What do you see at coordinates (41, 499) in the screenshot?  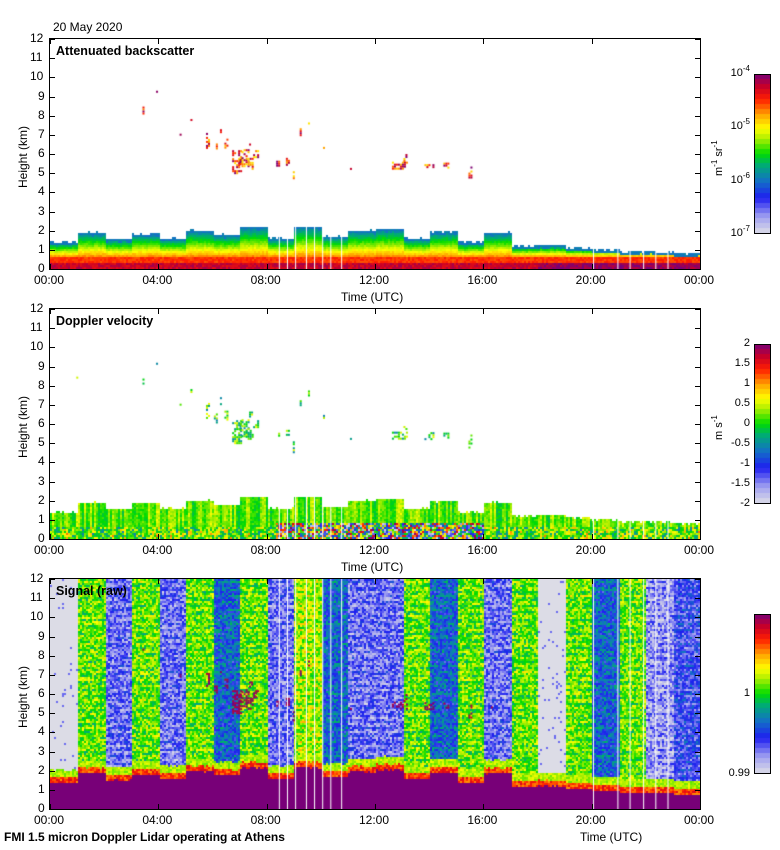 I see `y-tick-label: 2` at bounding box center [41, 499].